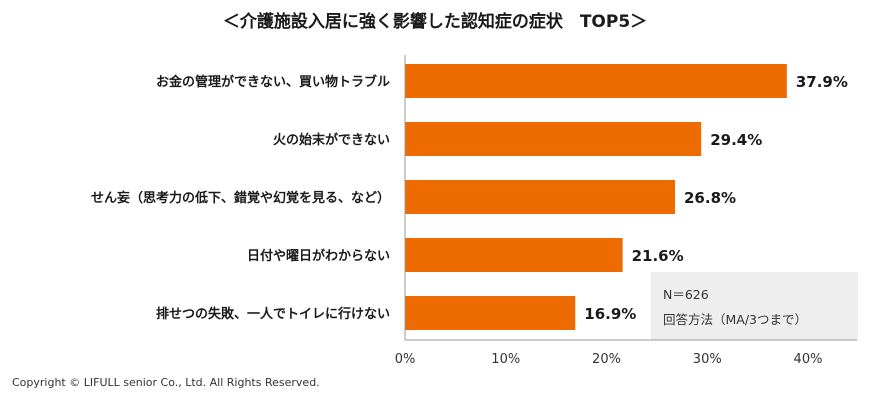 The width and height of the screenshot is (870, 410). Describe the element at coordinates (735, 319) in the screenshot. I see `note-answer-method: 回答方法（MA/3つまで）` at that location.